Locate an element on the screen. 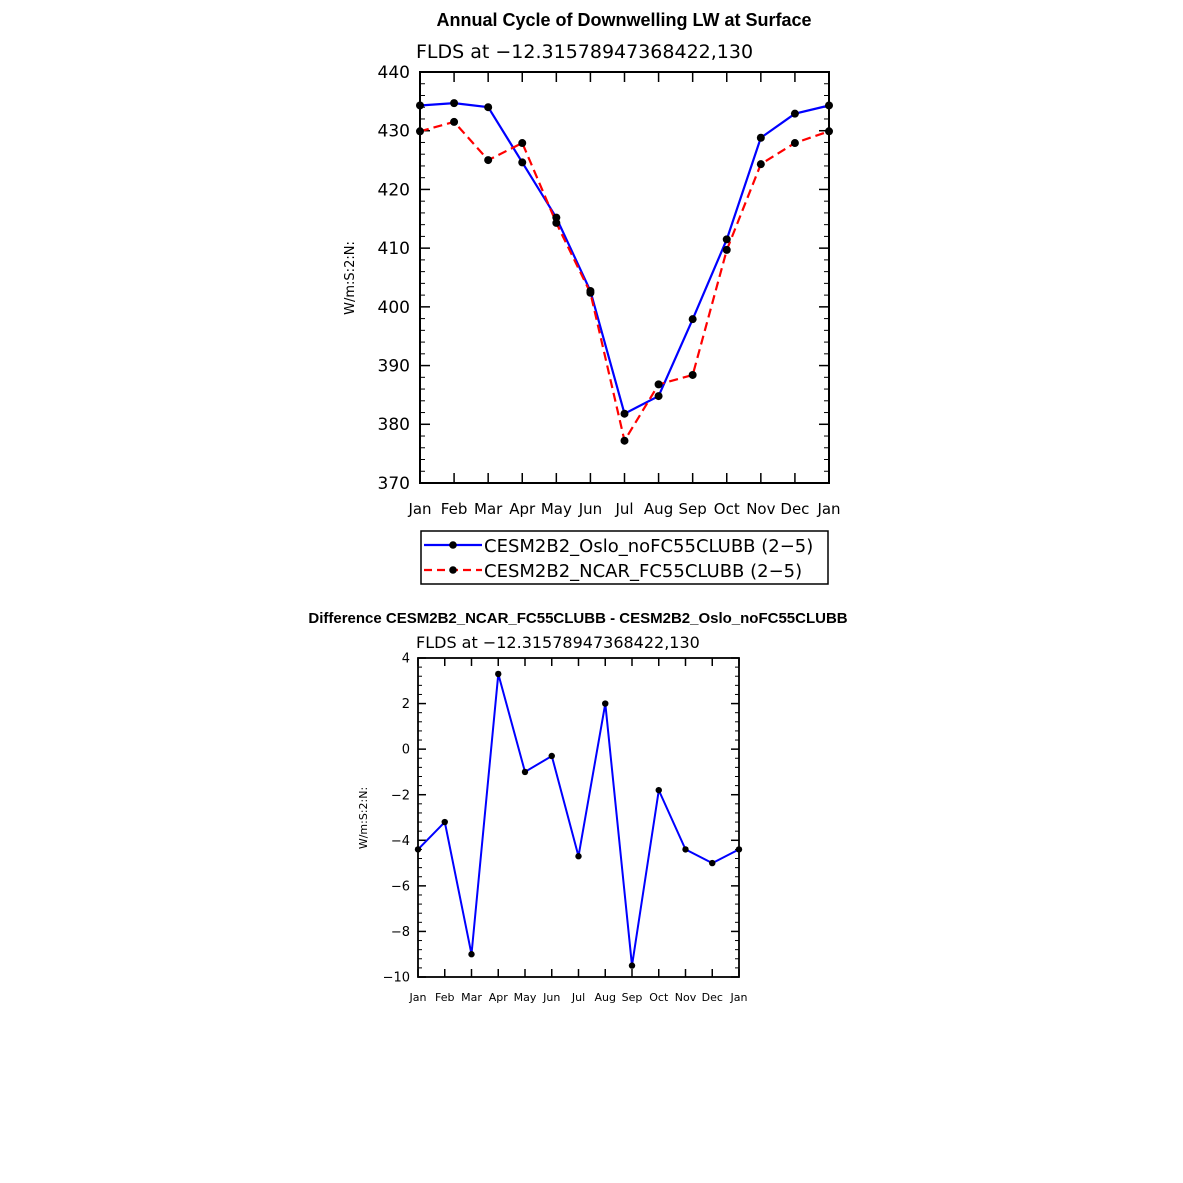 This screenshot has height=1183, width=1183. bottom-chart-ylabel: W/m:S:2:N: is located at coordinates (363, 818).